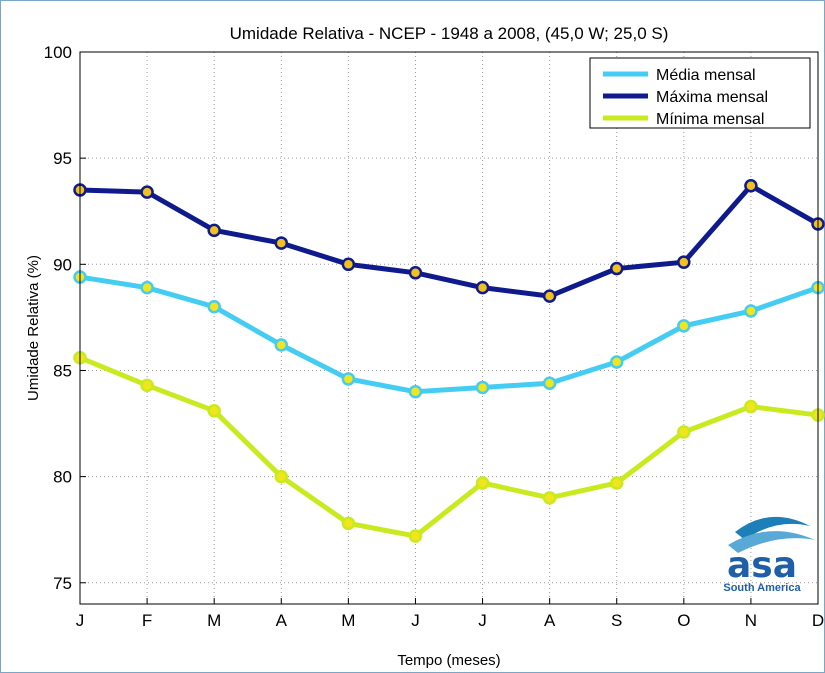 The image size is (825, 673). Describe the element at coordinates (58, 52) in the screenshot. I see `y-tick-label: 100` at that location.